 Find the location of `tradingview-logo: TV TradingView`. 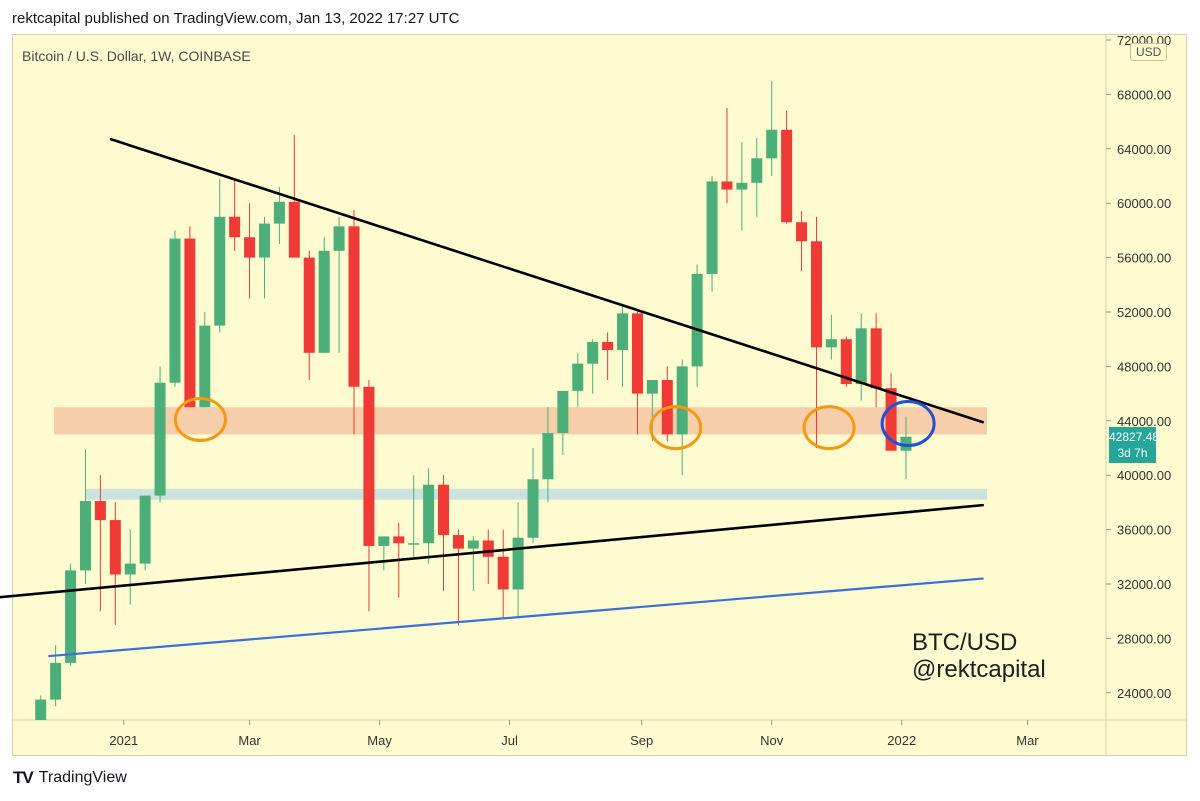

tradingview-logo: TV TradingView is located at coordinates (70, 778).